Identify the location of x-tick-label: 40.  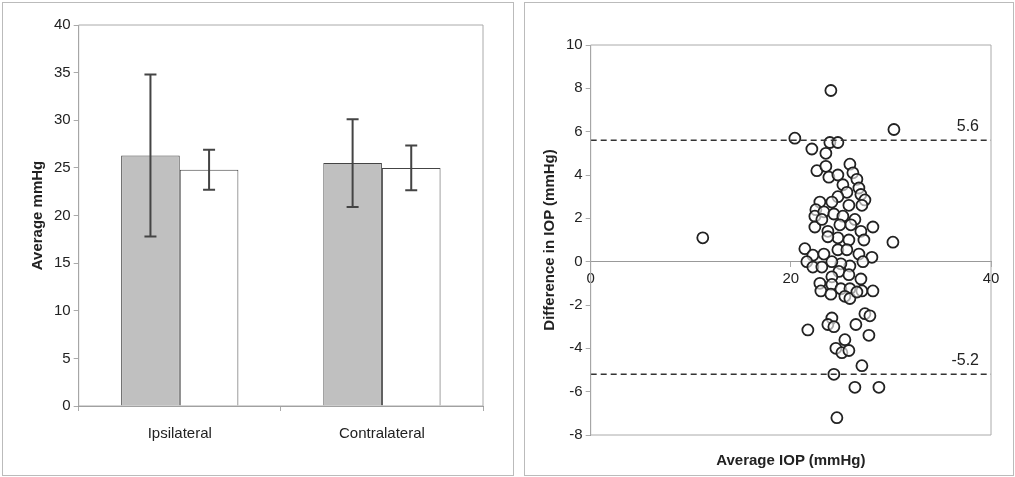
(991, 277).